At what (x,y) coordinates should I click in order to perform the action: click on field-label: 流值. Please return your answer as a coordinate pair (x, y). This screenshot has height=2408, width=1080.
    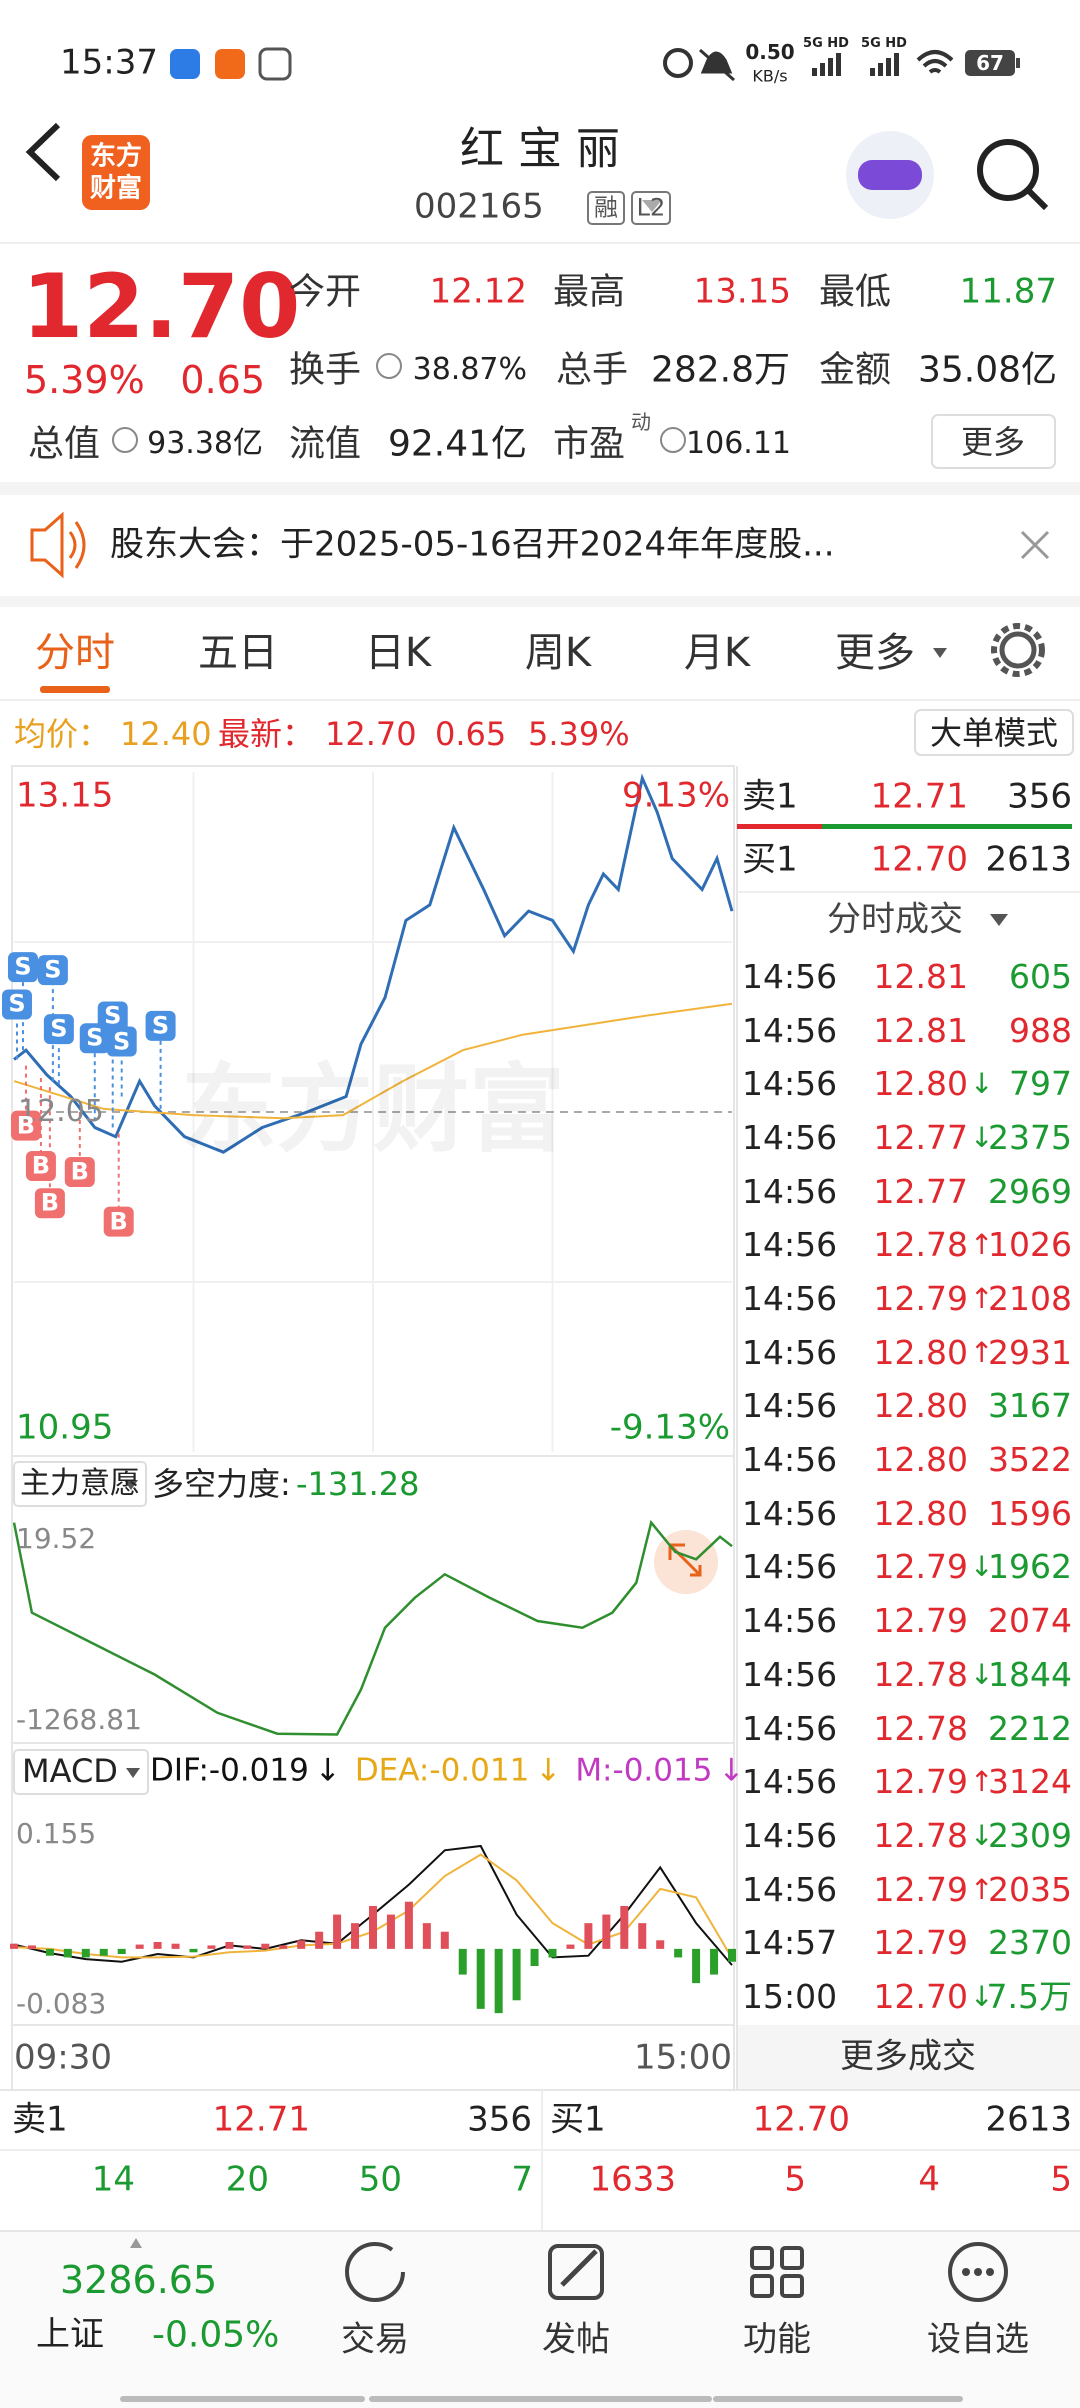
    Looking at the image, I should click on (325, 444).